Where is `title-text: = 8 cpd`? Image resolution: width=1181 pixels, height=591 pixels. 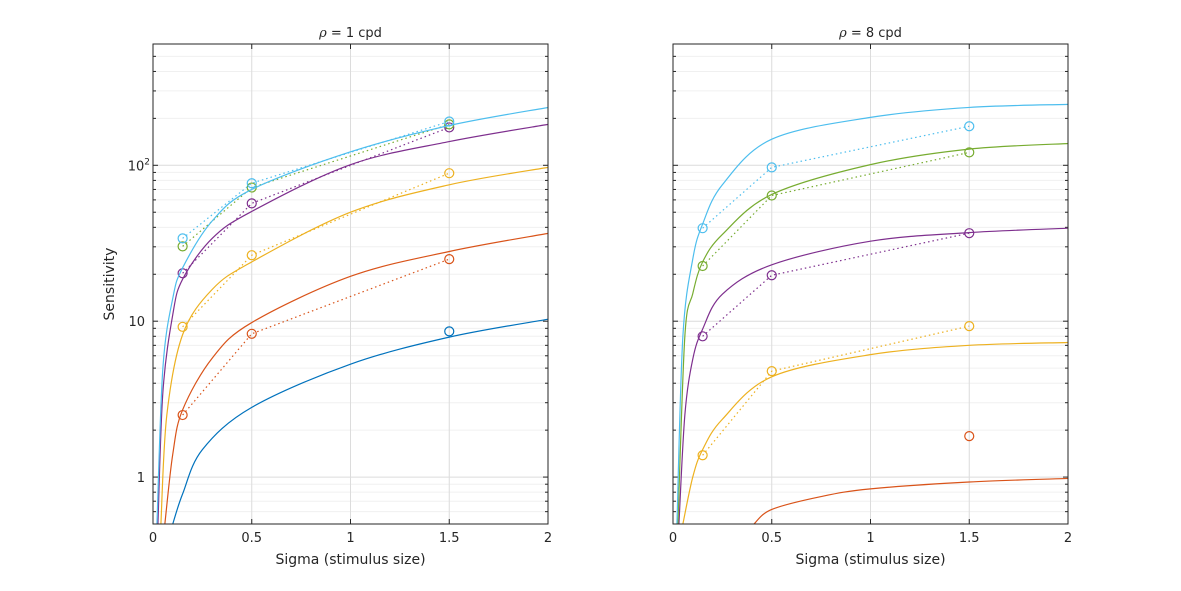
title-text: = 8 cpd is located at coordinates (874, 33).